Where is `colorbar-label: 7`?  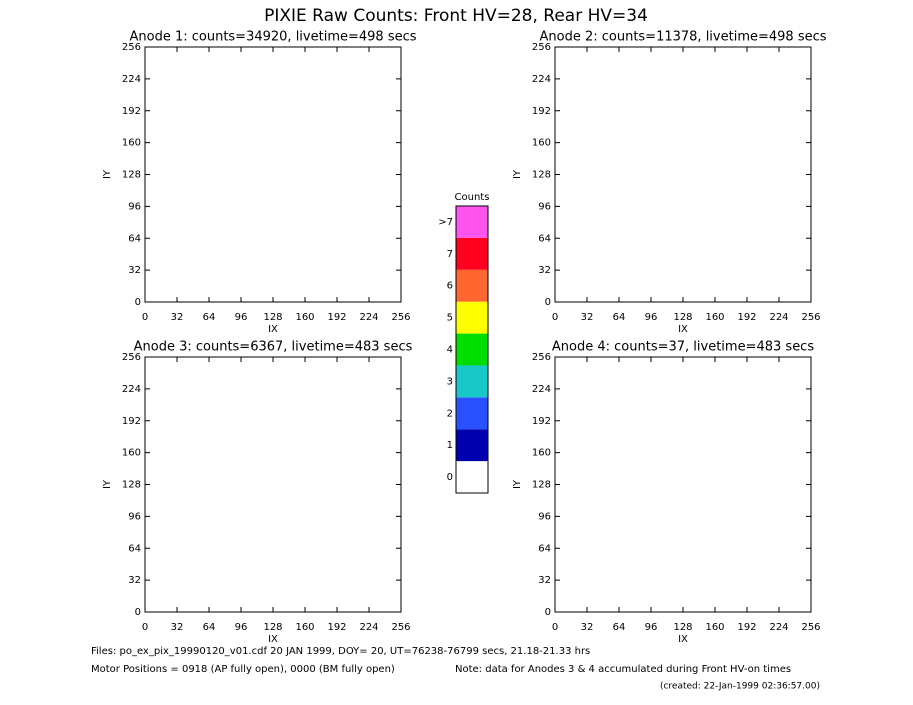 colorbar-label: 7 is located at coordinates (450, 254).